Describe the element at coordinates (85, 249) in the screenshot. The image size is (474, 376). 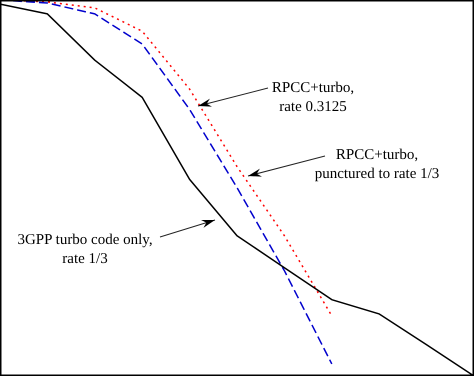
I see `annotation: 3GPP turbo code only, rate 1/3` at that location.